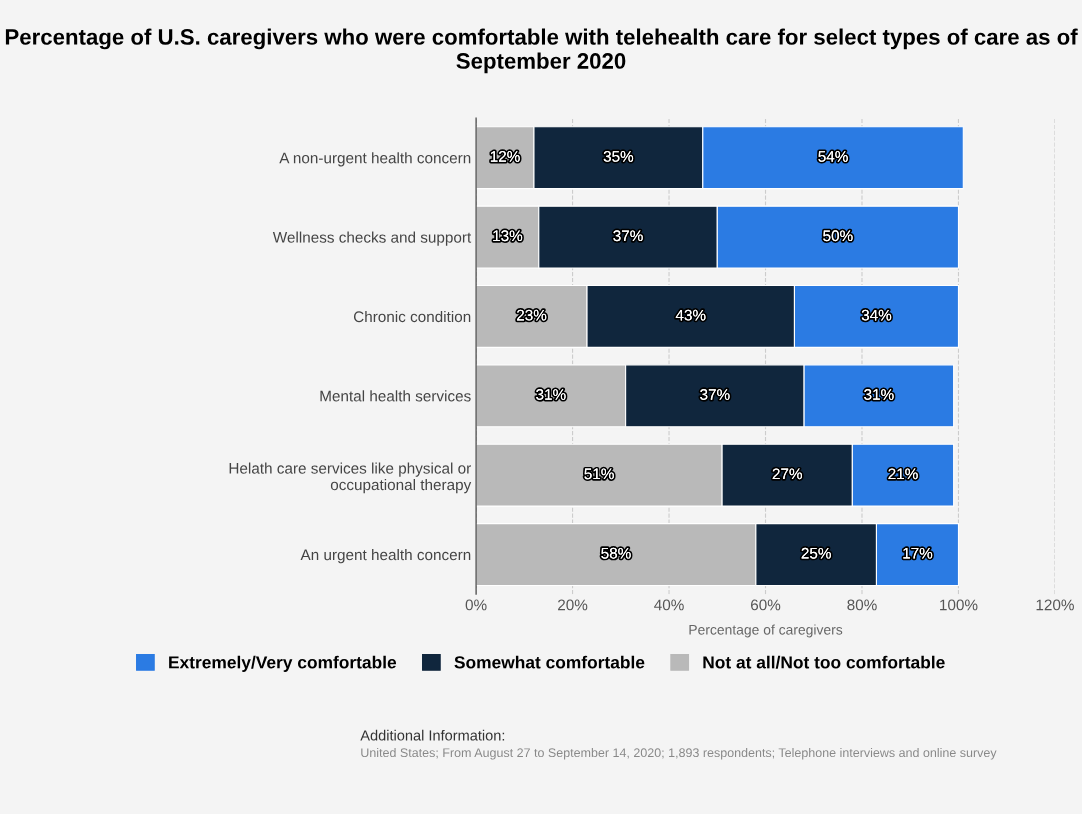 The width and height of the screenshot is (1082, 814). What do you see at coordinates (766, 631) in the screenshot?
I see `x-axis-title: Percentage of caregivers` at bounding box center [766, 631].